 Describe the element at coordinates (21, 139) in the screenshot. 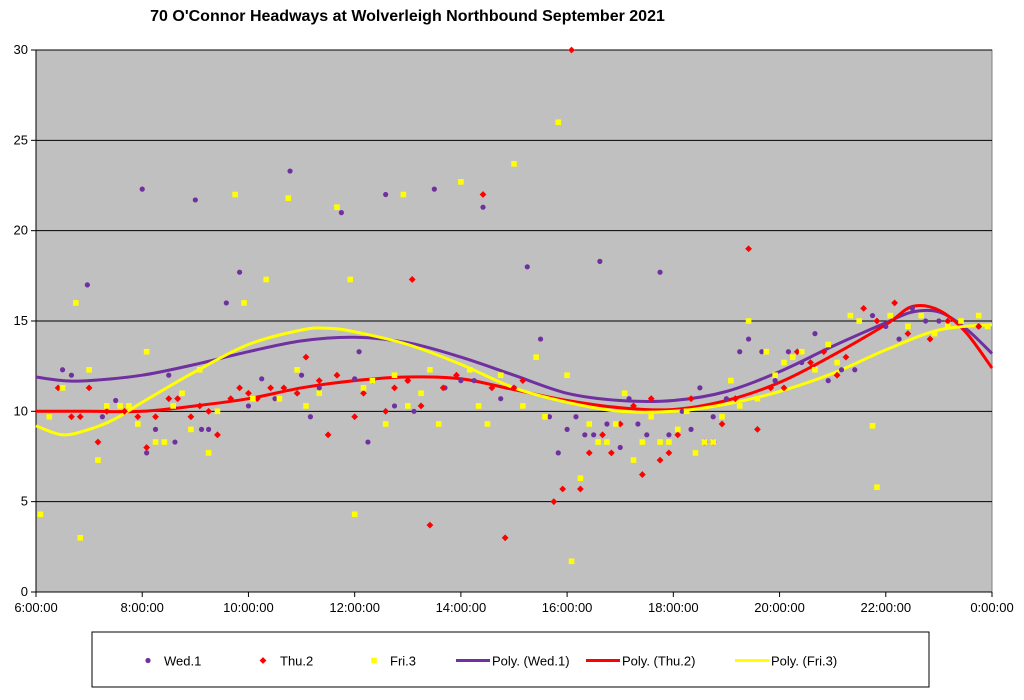

I see `y-tick-label: 25` at that location.